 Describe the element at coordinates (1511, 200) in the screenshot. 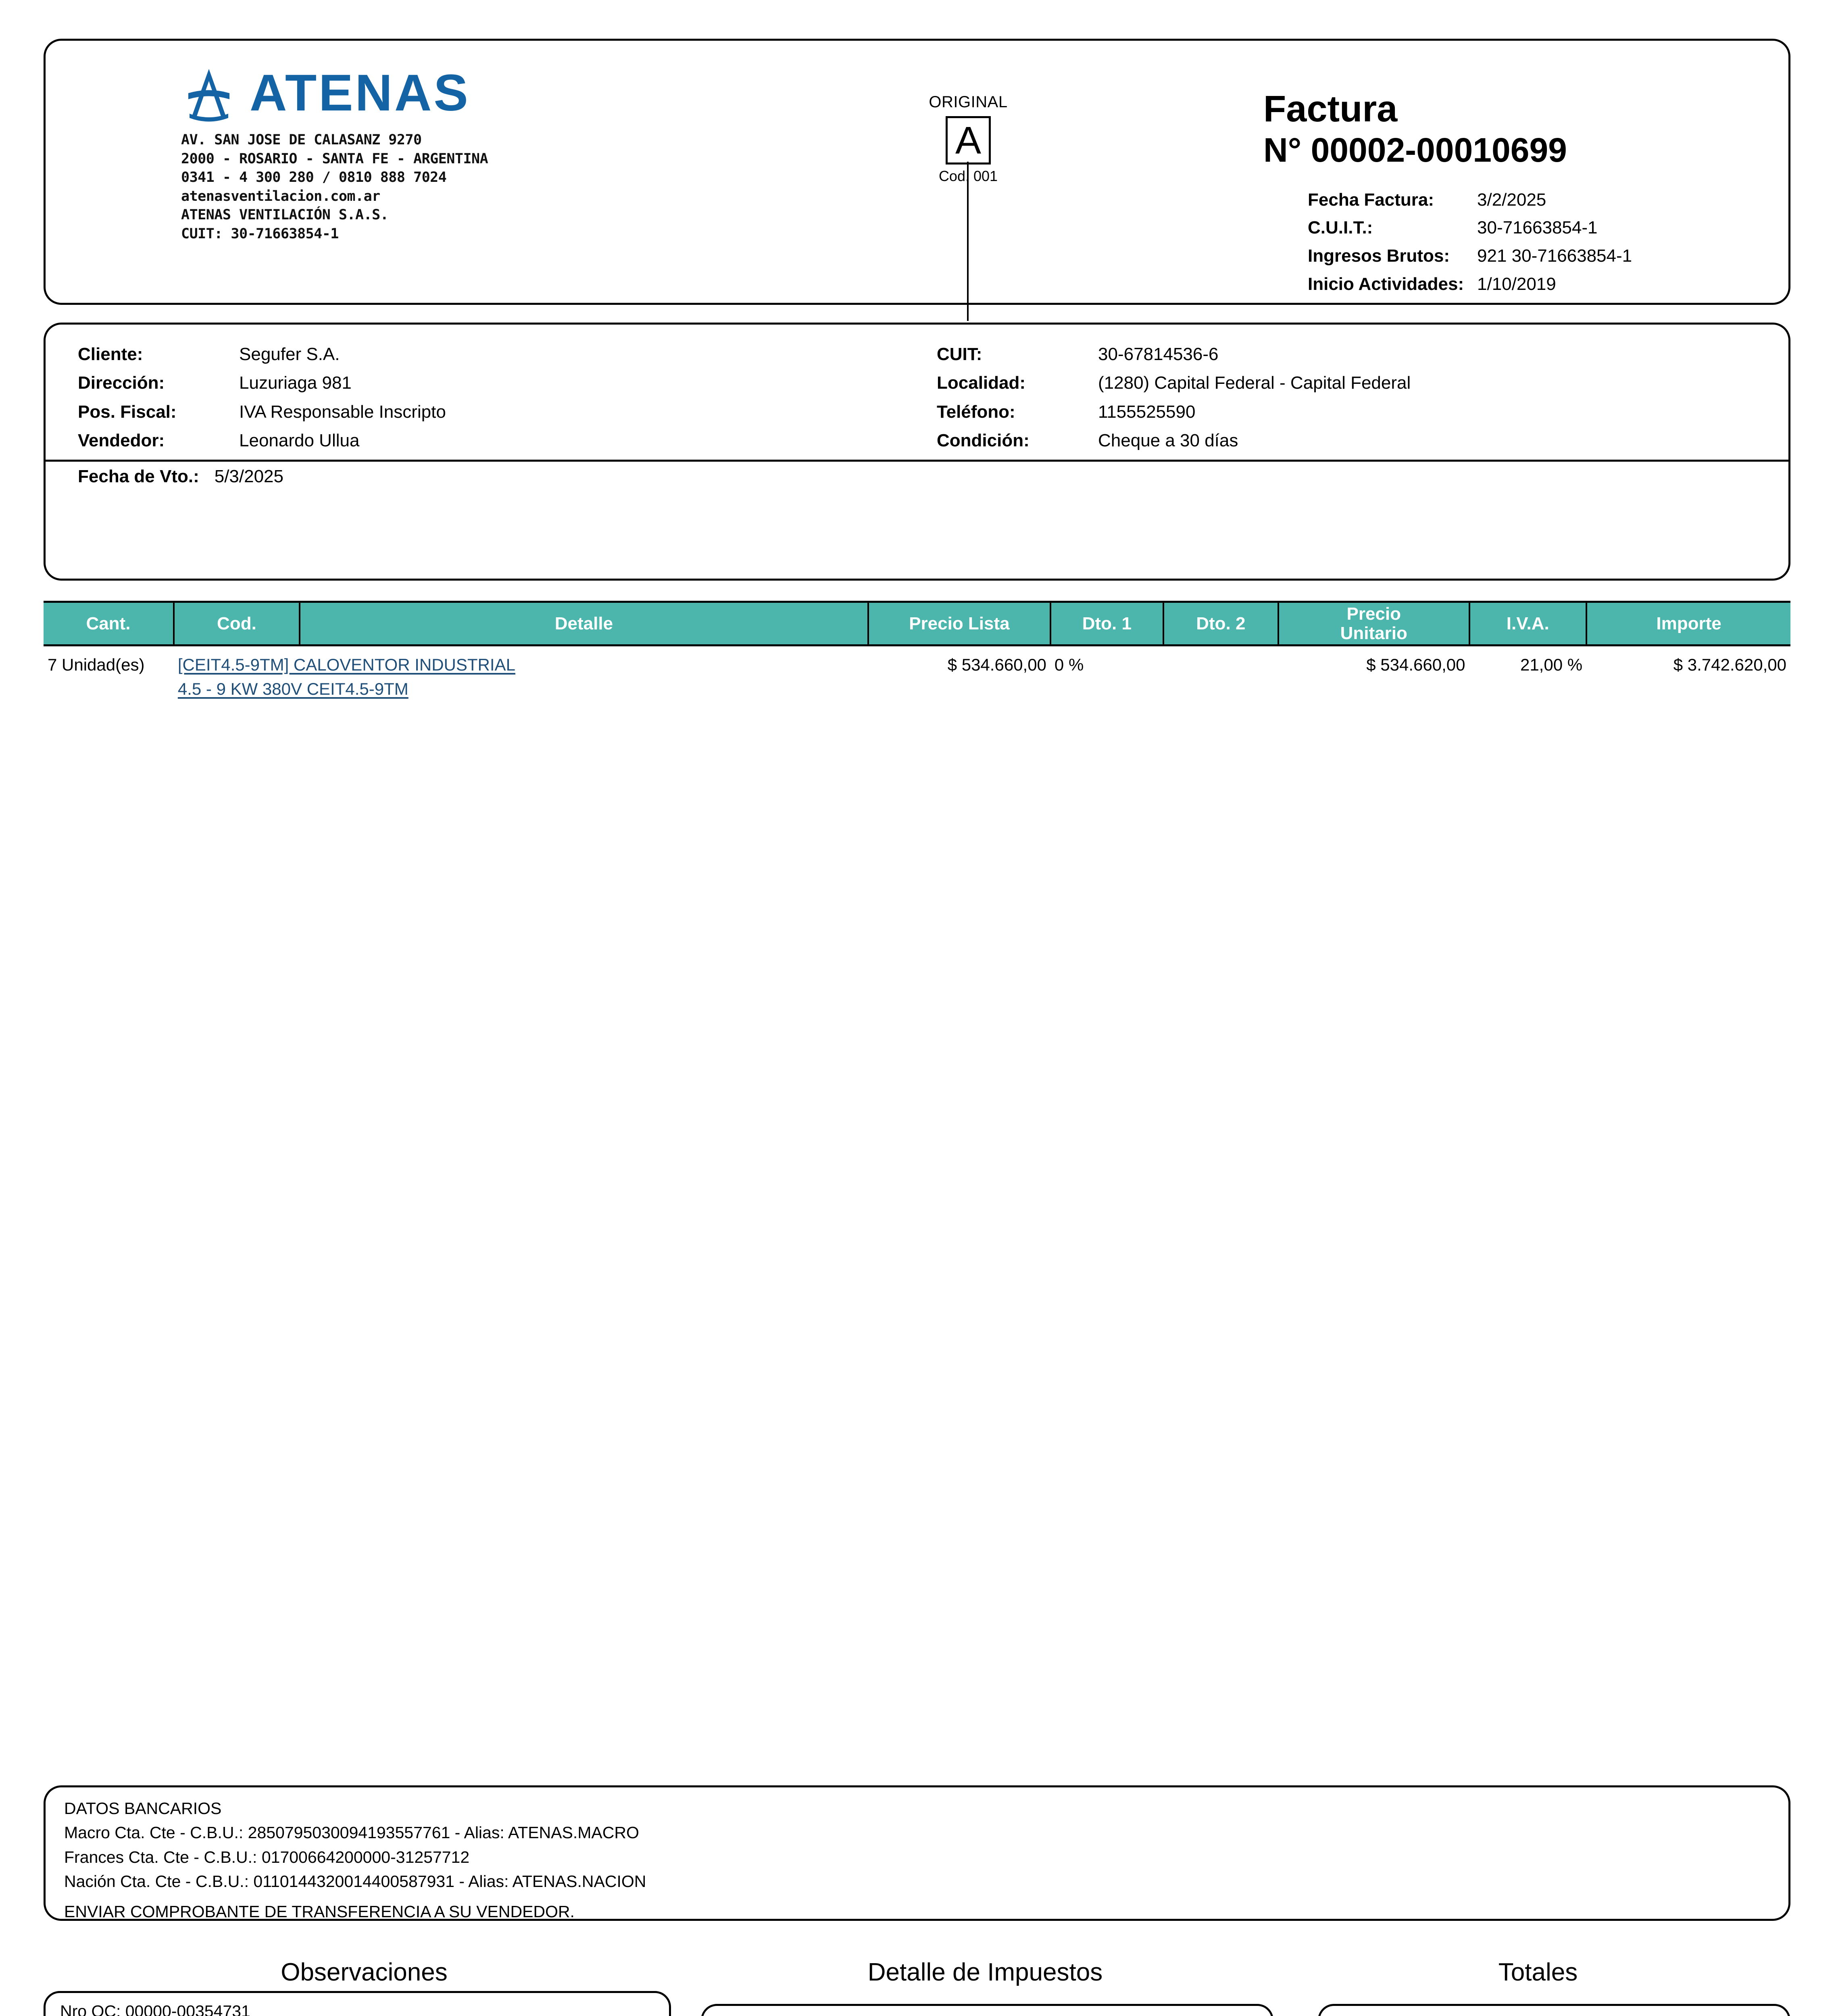

I see `meta-value: 3/2/2025` at that location.